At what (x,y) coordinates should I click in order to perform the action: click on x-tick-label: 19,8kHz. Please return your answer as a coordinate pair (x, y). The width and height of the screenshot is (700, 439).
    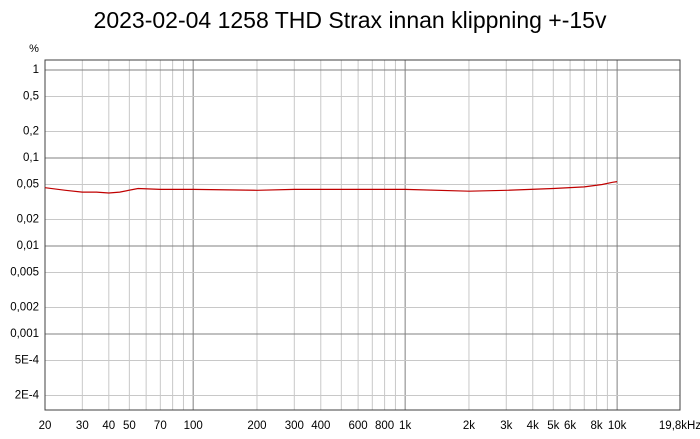
    Looking at the image, I should click on (679, 426).